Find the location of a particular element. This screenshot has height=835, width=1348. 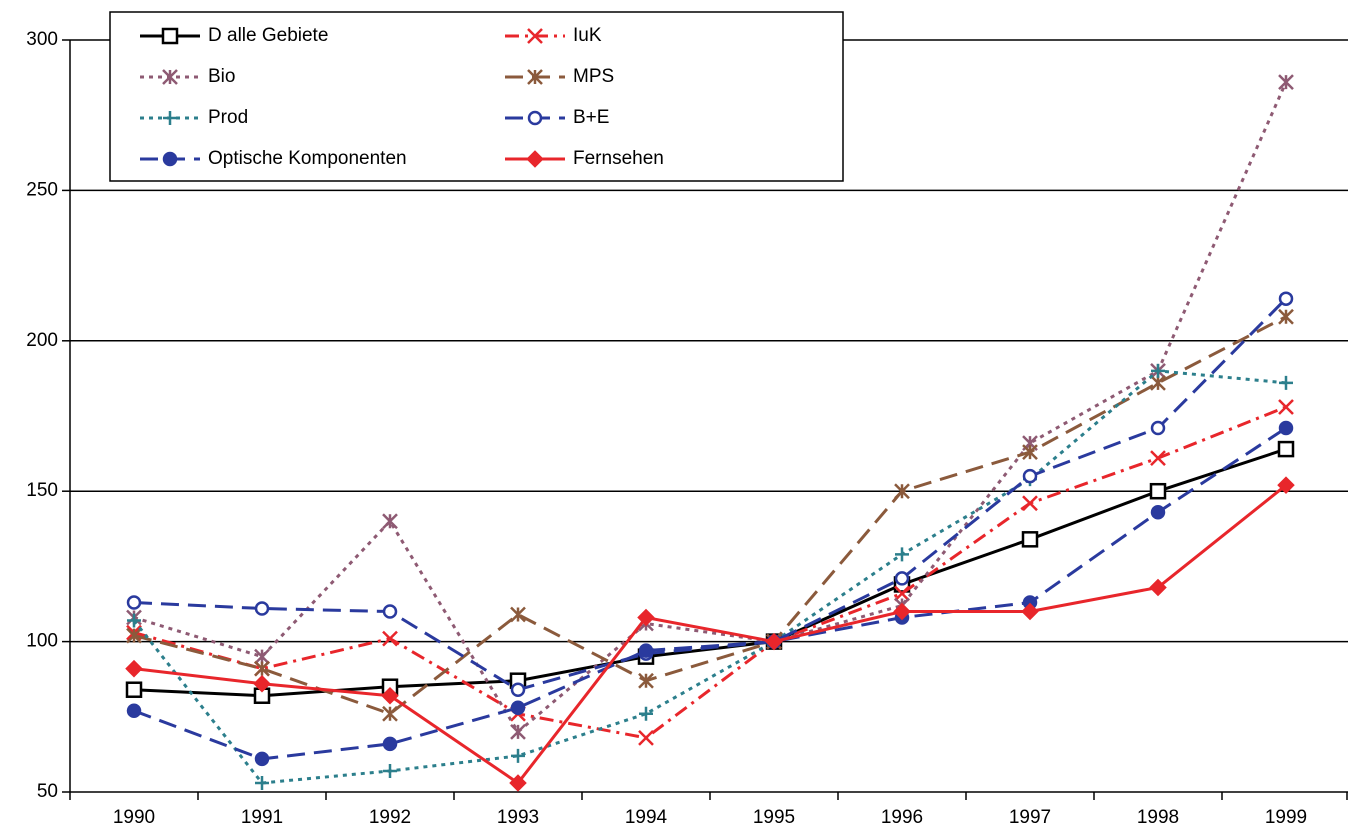

x-tick-label: 1998 is located at coordinates (1158, 817).